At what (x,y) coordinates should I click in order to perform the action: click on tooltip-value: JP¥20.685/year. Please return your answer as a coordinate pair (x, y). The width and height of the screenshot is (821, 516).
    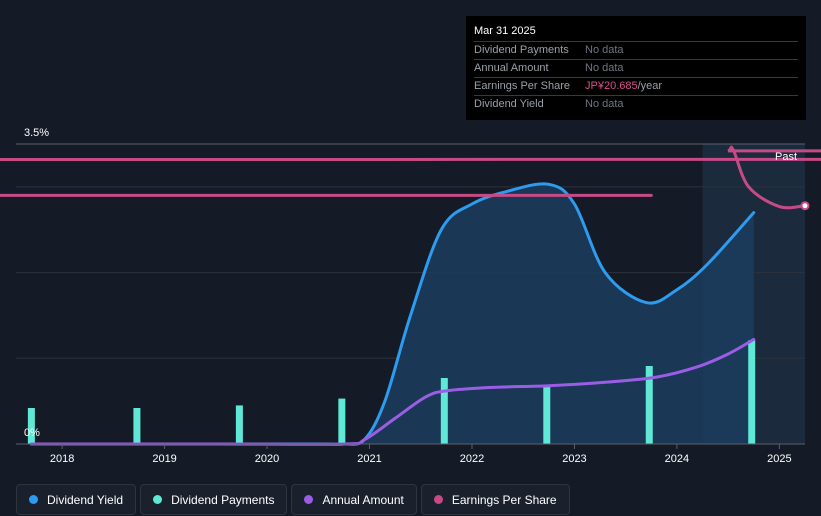
    Looking at the image, I should click on (623, 86).